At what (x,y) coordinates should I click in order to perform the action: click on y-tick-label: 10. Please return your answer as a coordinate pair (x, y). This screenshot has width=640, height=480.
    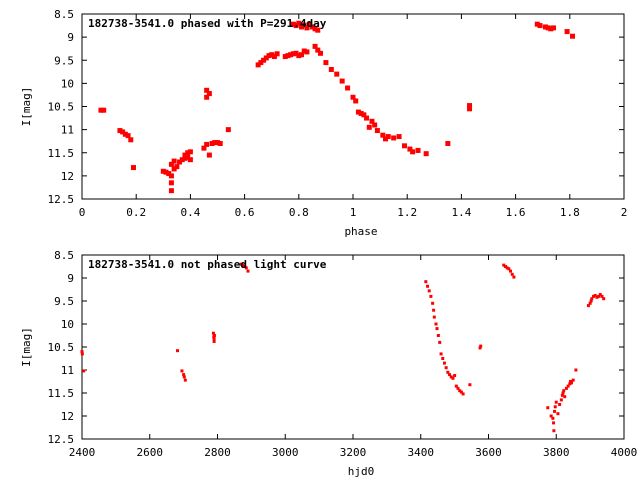
    Looking at the image, I should click on (67, 324).